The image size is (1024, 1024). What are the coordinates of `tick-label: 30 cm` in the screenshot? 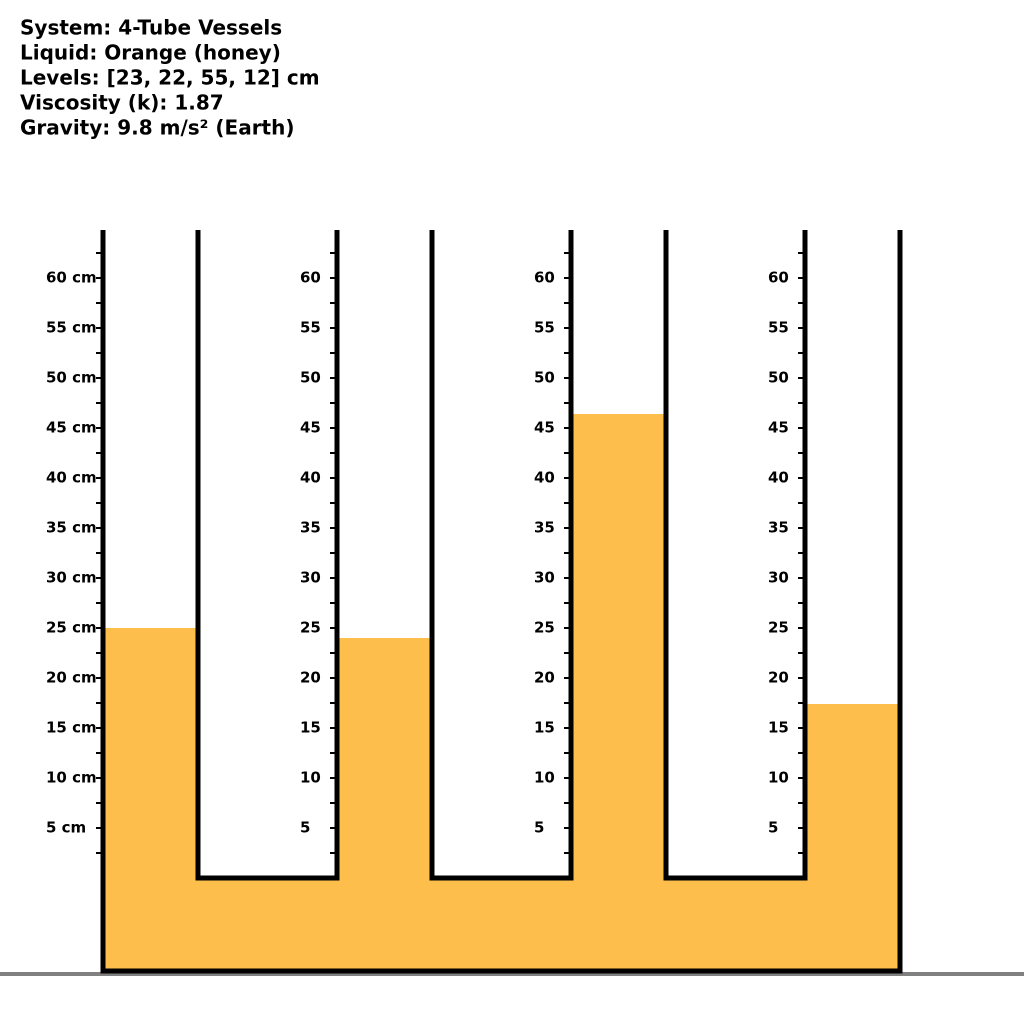 It's located at (71, 578).